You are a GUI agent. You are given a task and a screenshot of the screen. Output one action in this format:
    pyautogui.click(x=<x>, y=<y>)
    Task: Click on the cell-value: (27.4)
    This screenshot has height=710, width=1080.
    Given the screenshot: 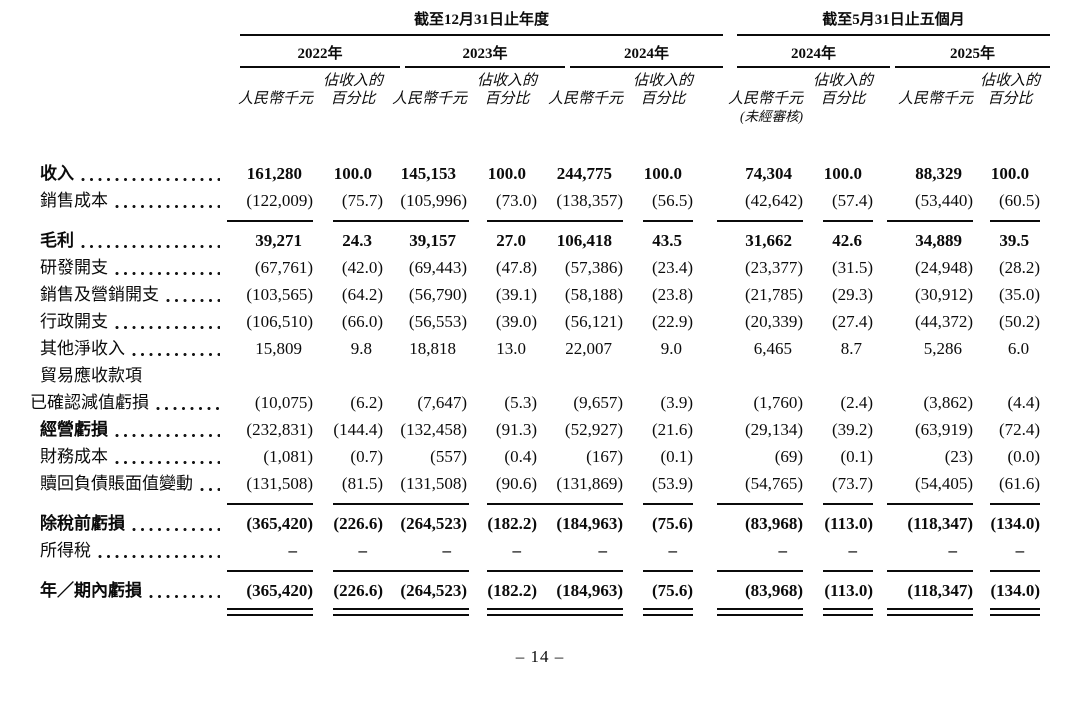 What is the action you would take?
    pyautogui.click(x=852, y=321)
    